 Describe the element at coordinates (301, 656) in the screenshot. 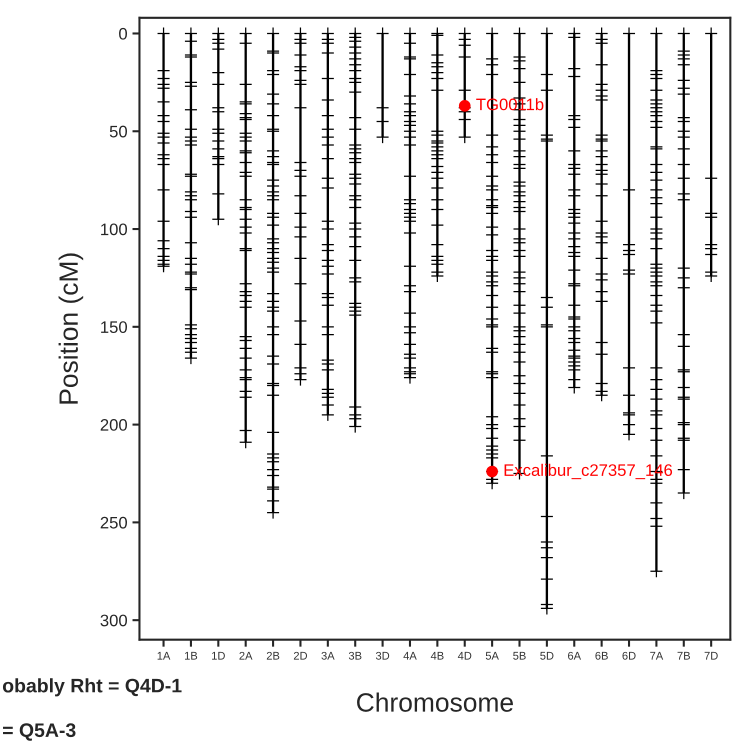

I see `x-tick-label: 2D` at that location.